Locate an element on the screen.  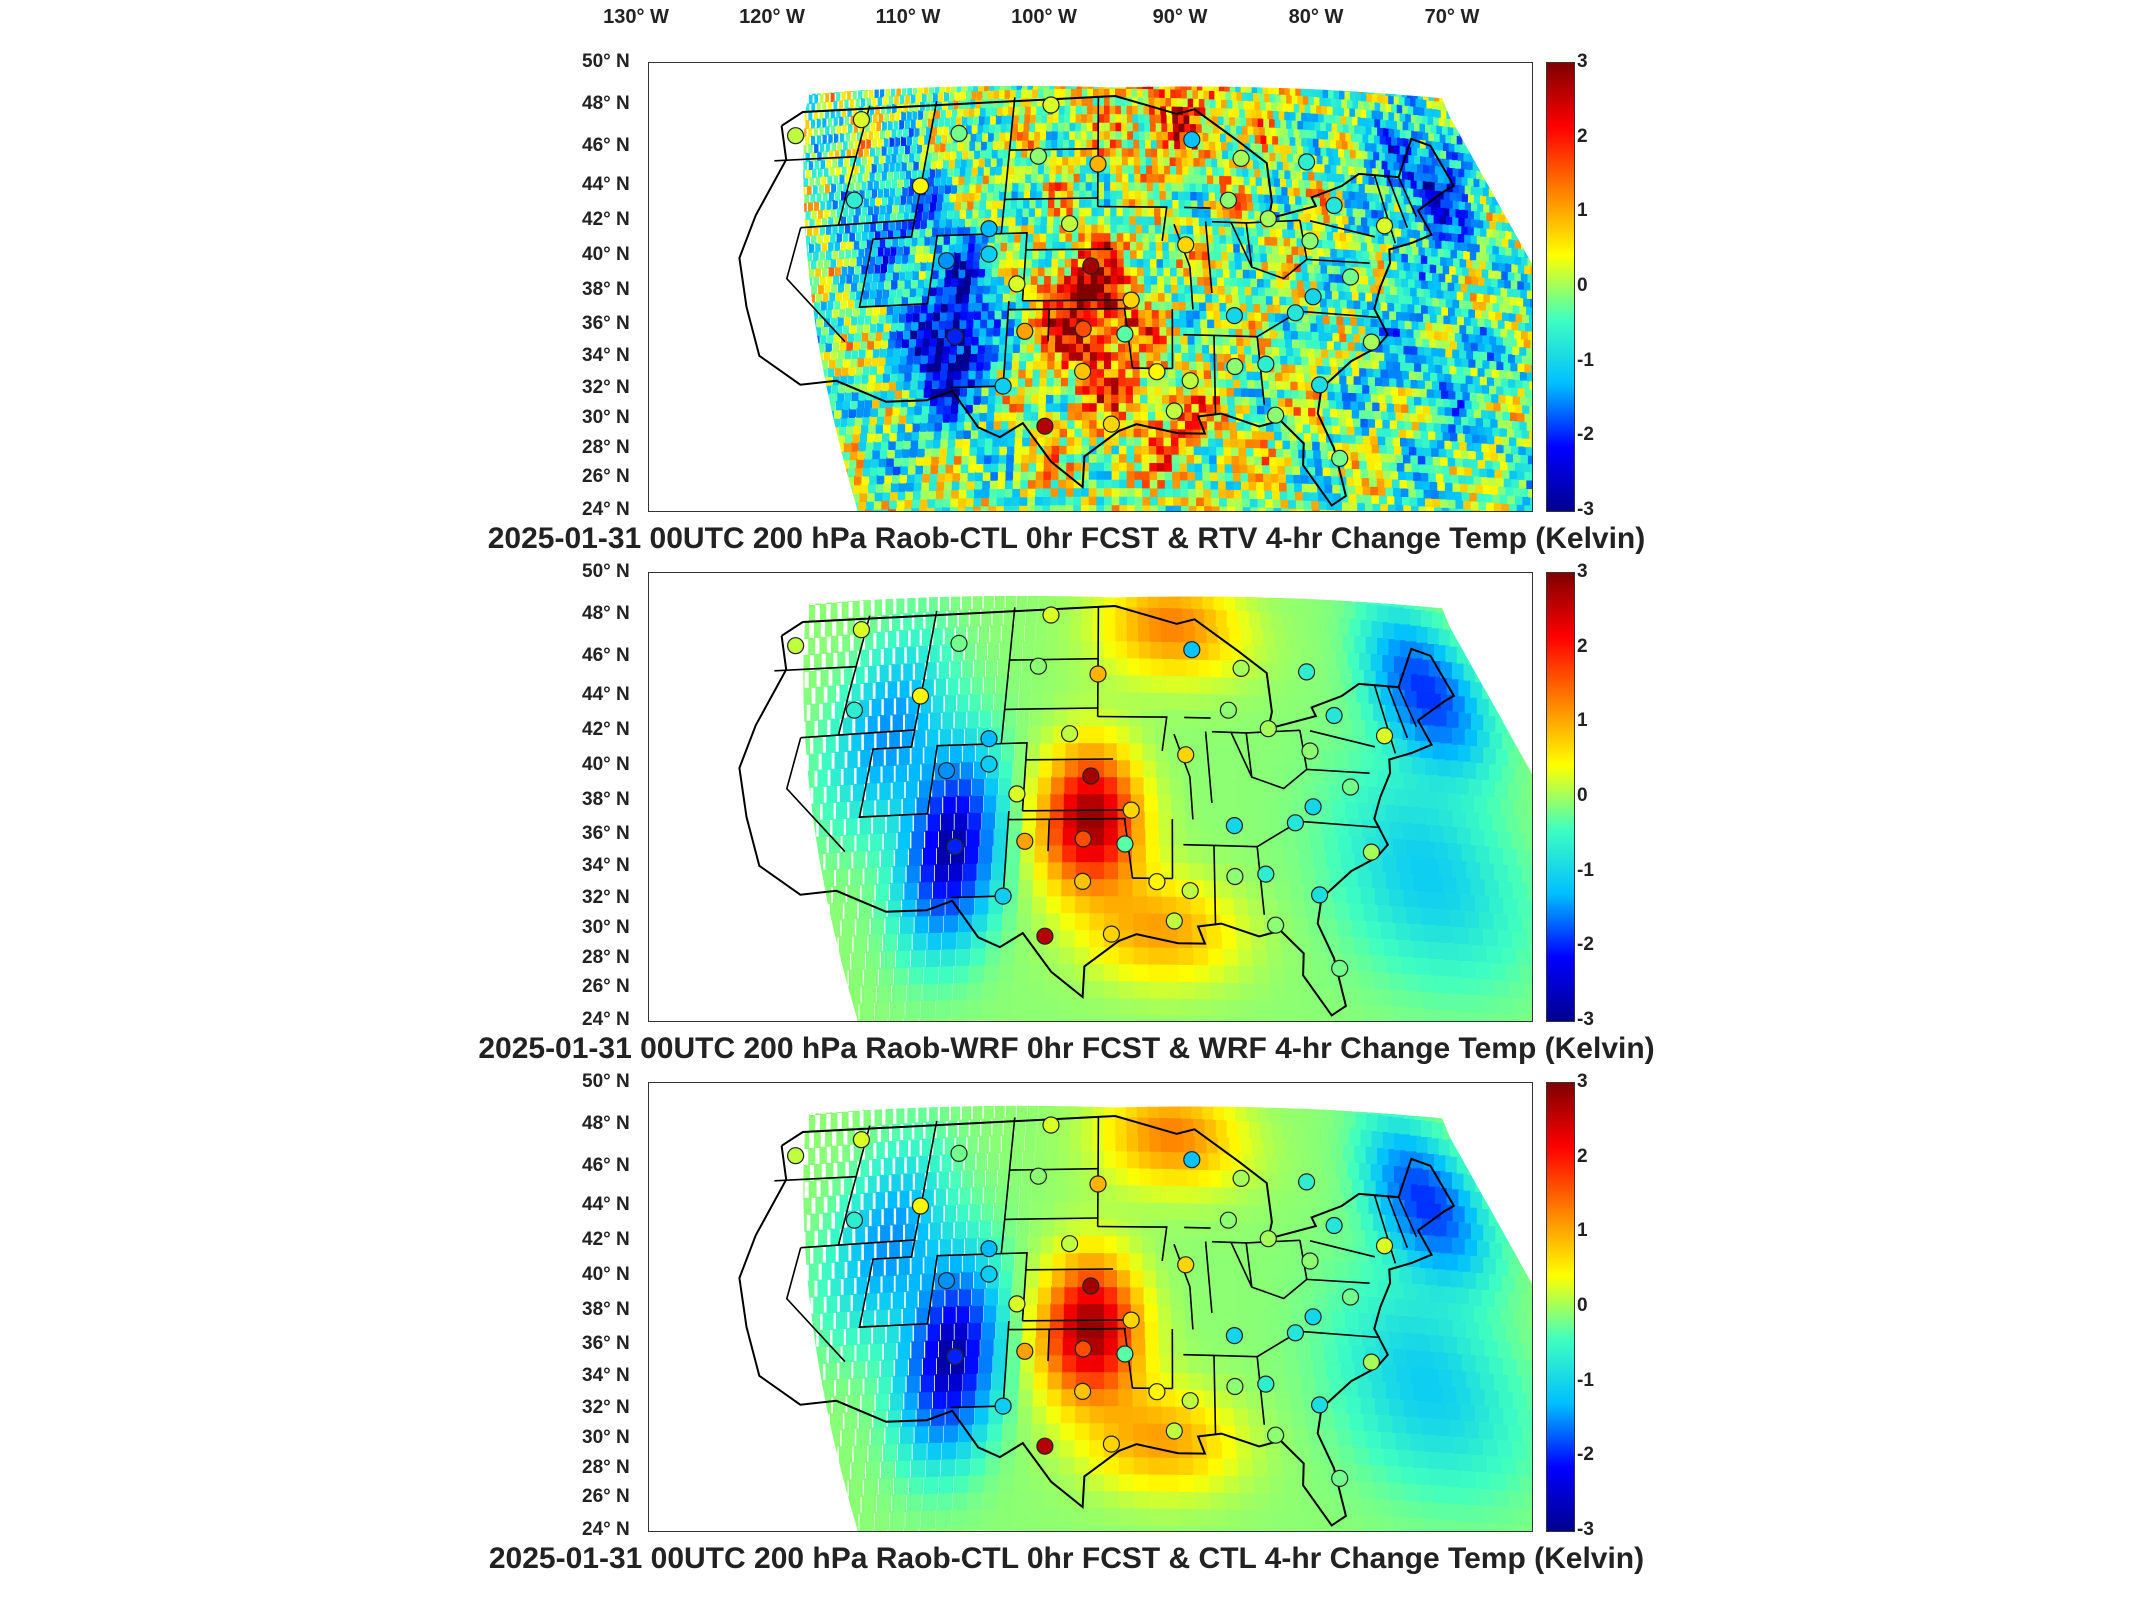
latitude-label: 32° N is located at coordinates (606, 387).